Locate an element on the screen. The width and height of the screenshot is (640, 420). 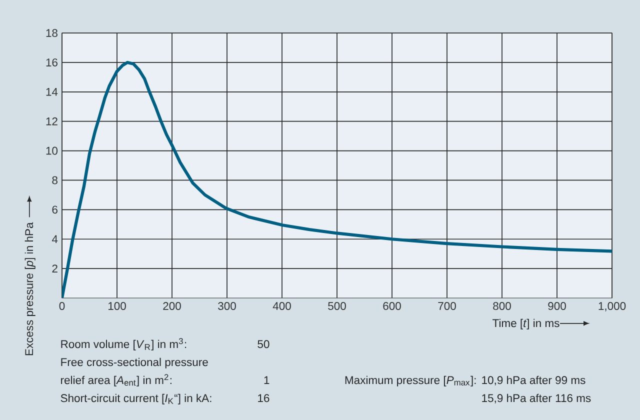
y-tick-label: 2 is located at coordinates (55, 268).